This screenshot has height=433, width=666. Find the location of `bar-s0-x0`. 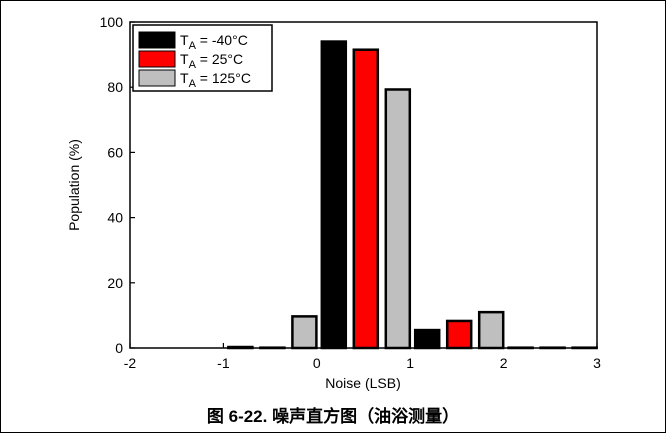

bar-s0-x0 is located at coordinates (334, 195).